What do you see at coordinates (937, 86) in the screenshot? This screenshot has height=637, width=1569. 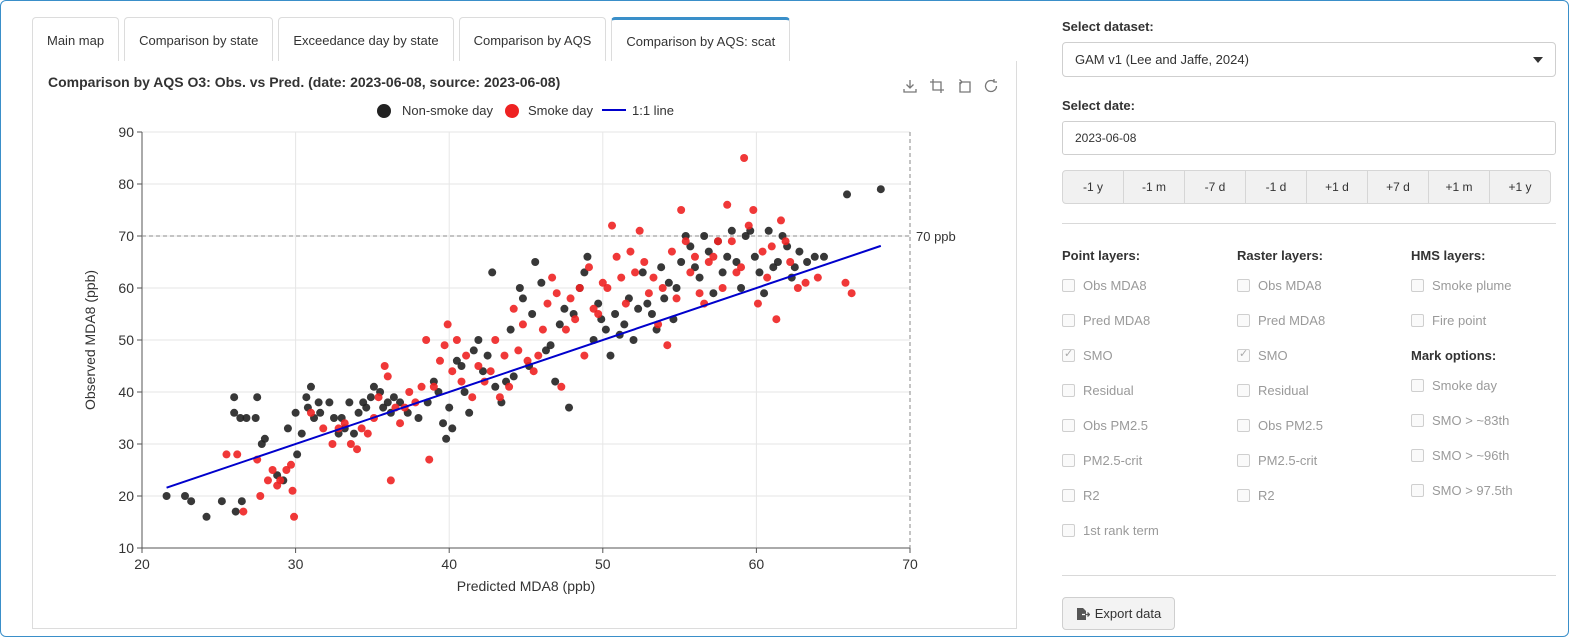 I see `zoom-icon` at bounding box center [937, 86].